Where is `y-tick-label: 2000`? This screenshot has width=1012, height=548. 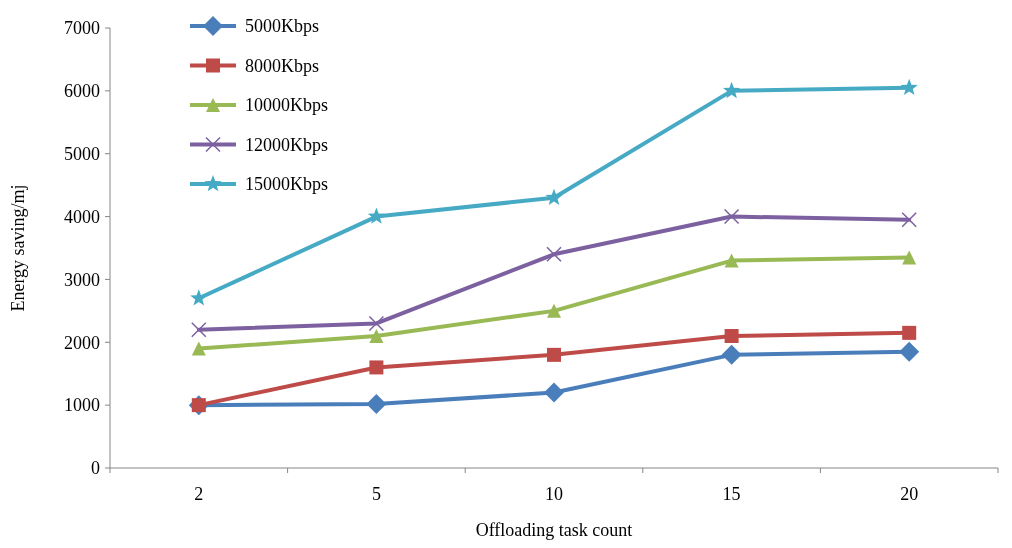 y-tick-label: 2000 is located at coordinates (82, 342).